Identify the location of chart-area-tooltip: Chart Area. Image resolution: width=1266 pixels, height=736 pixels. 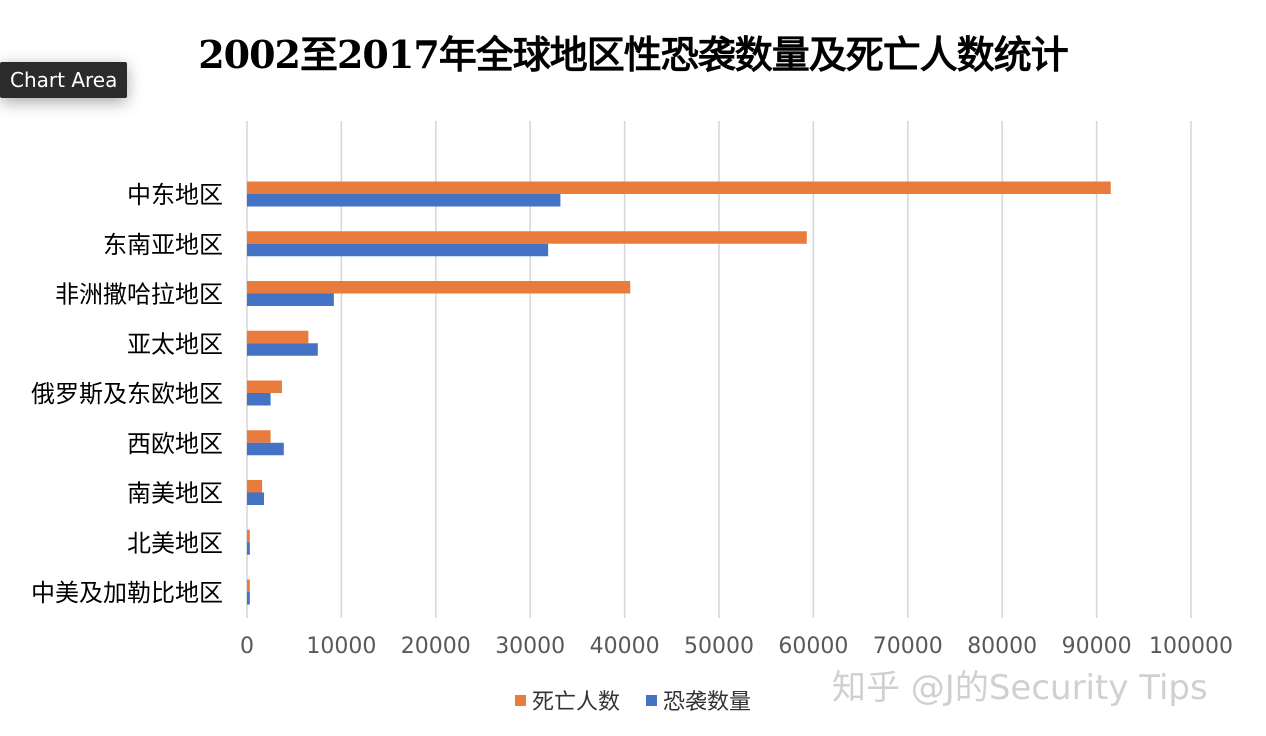
(64, 80).